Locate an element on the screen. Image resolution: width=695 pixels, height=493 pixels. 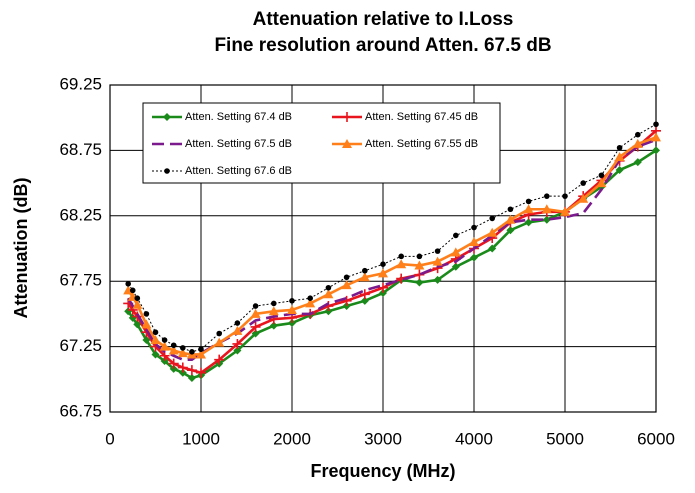
x-tick-label: 4000 is located at coordinates (474, 438).